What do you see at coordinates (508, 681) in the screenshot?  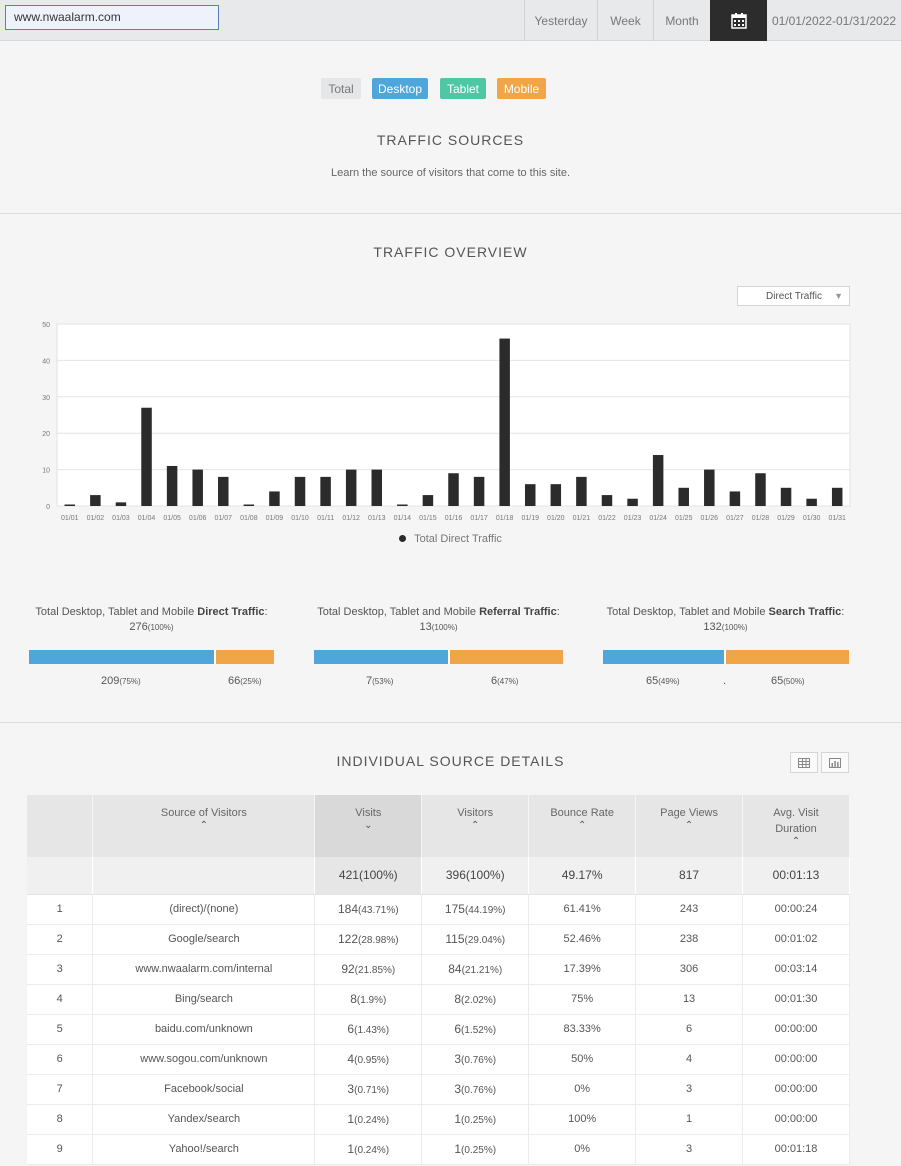 I see `value-pct: (47%)` at bounding box center [508, 681].